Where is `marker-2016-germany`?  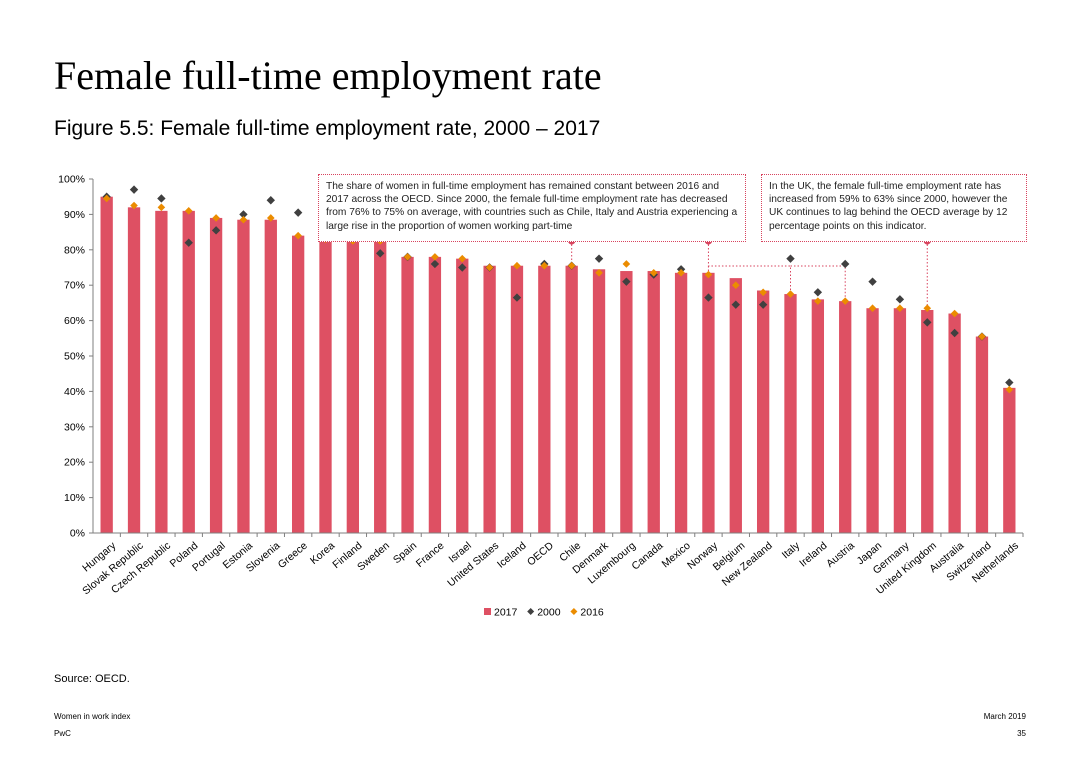 marker-2016-germany is located at coordinates (900, 308).